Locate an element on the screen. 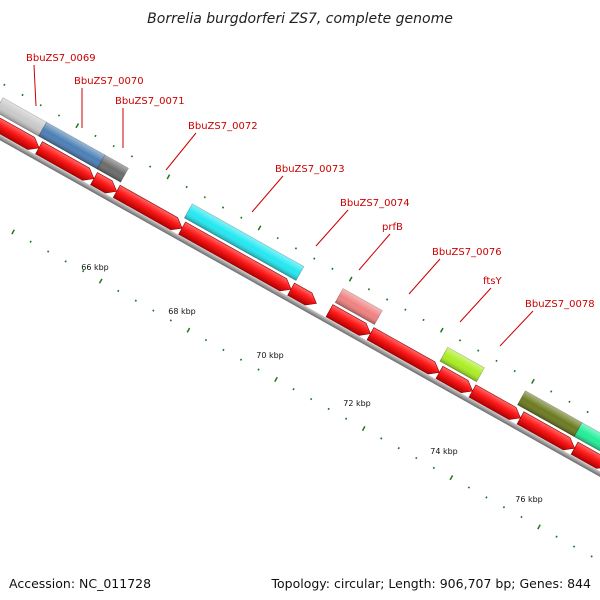 Image resolution: width=600 pixels, height=600 pixels. gene-label: BbuZS7_0071 is located at coordinates (150, 122).